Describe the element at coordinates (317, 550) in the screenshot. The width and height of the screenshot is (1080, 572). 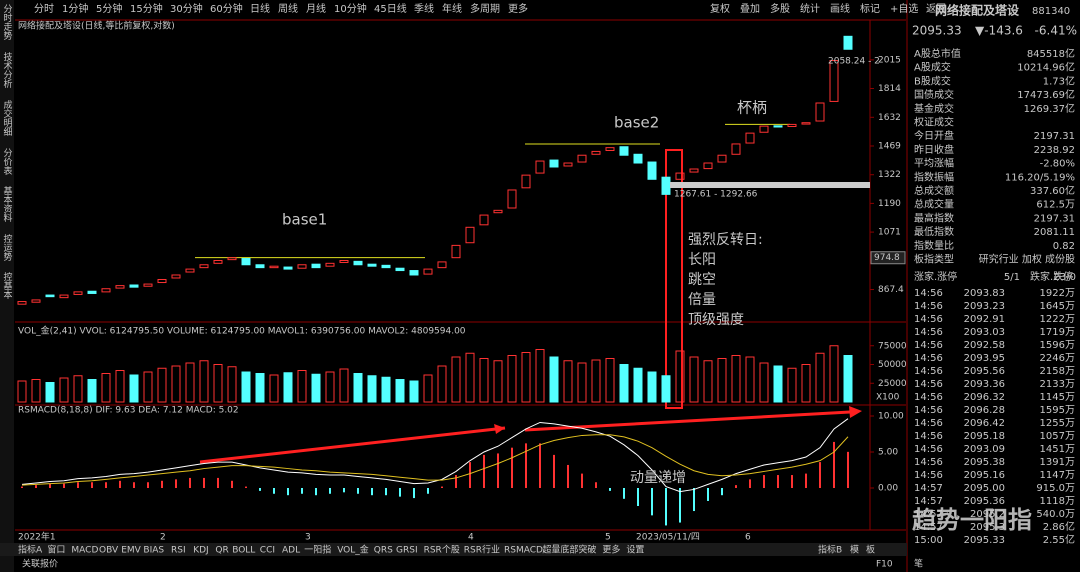
I see `indicator-tab: 一阳指` at that location.